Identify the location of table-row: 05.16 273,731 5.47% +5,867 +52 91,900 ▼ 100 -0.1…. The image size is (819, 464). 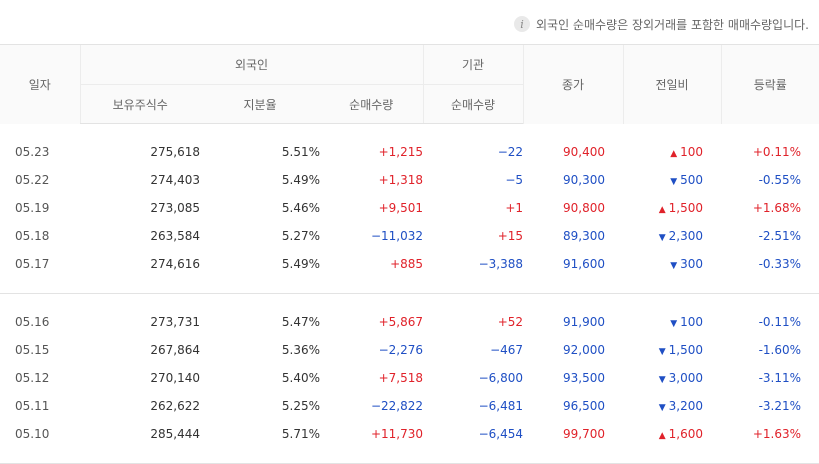
(409, 322).